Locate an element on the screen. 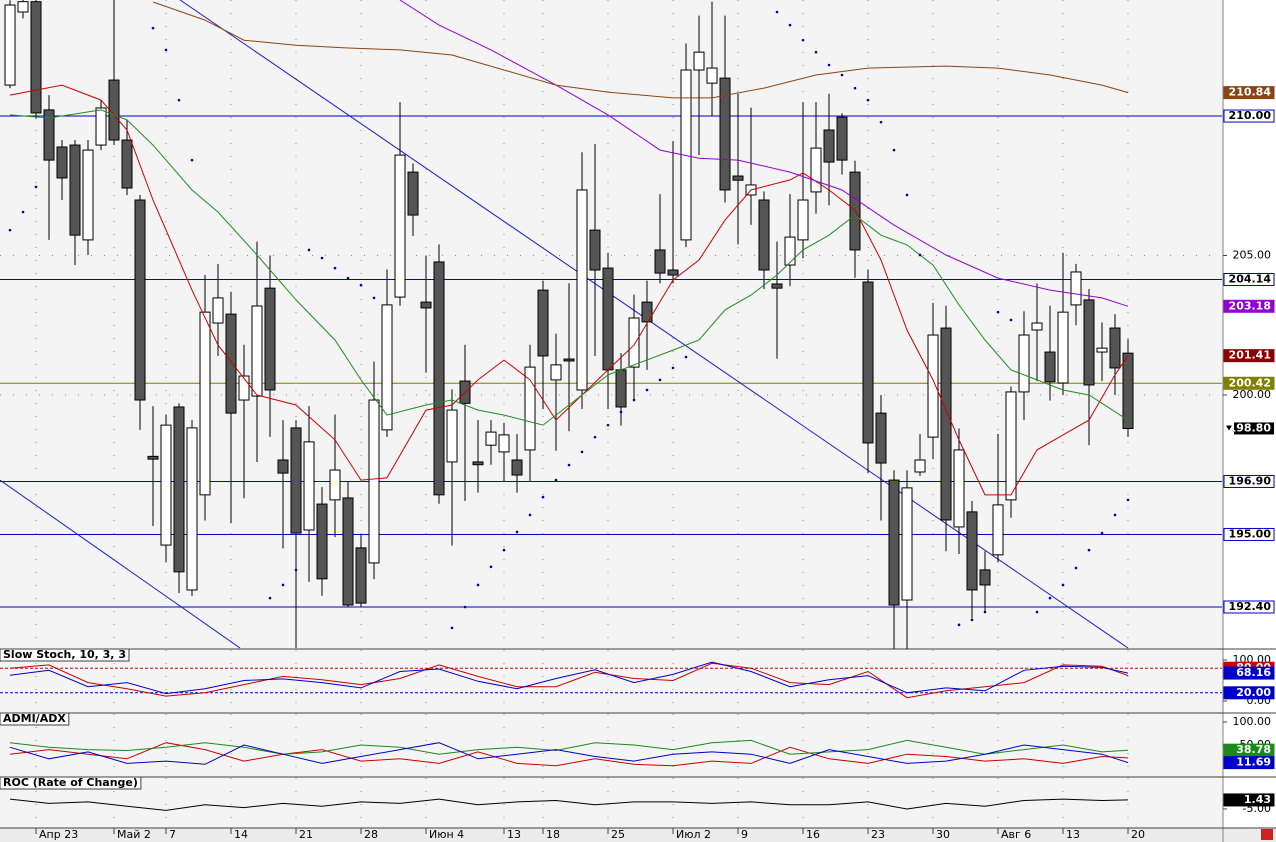  date-axis-band is located at coordinates (638, 835).